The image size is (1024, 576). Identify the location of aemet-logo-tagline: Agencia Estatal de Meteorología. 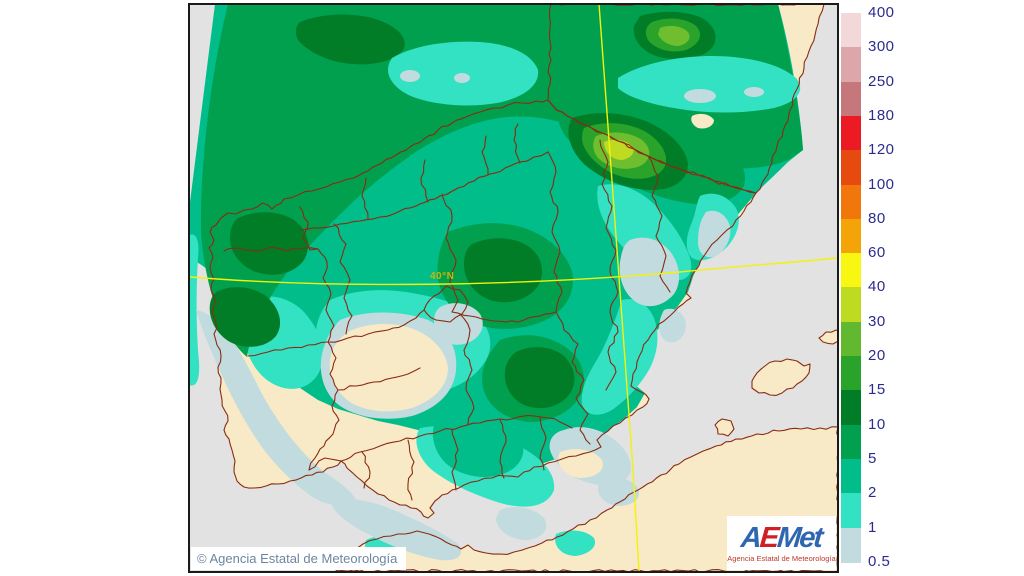
(781, 558).